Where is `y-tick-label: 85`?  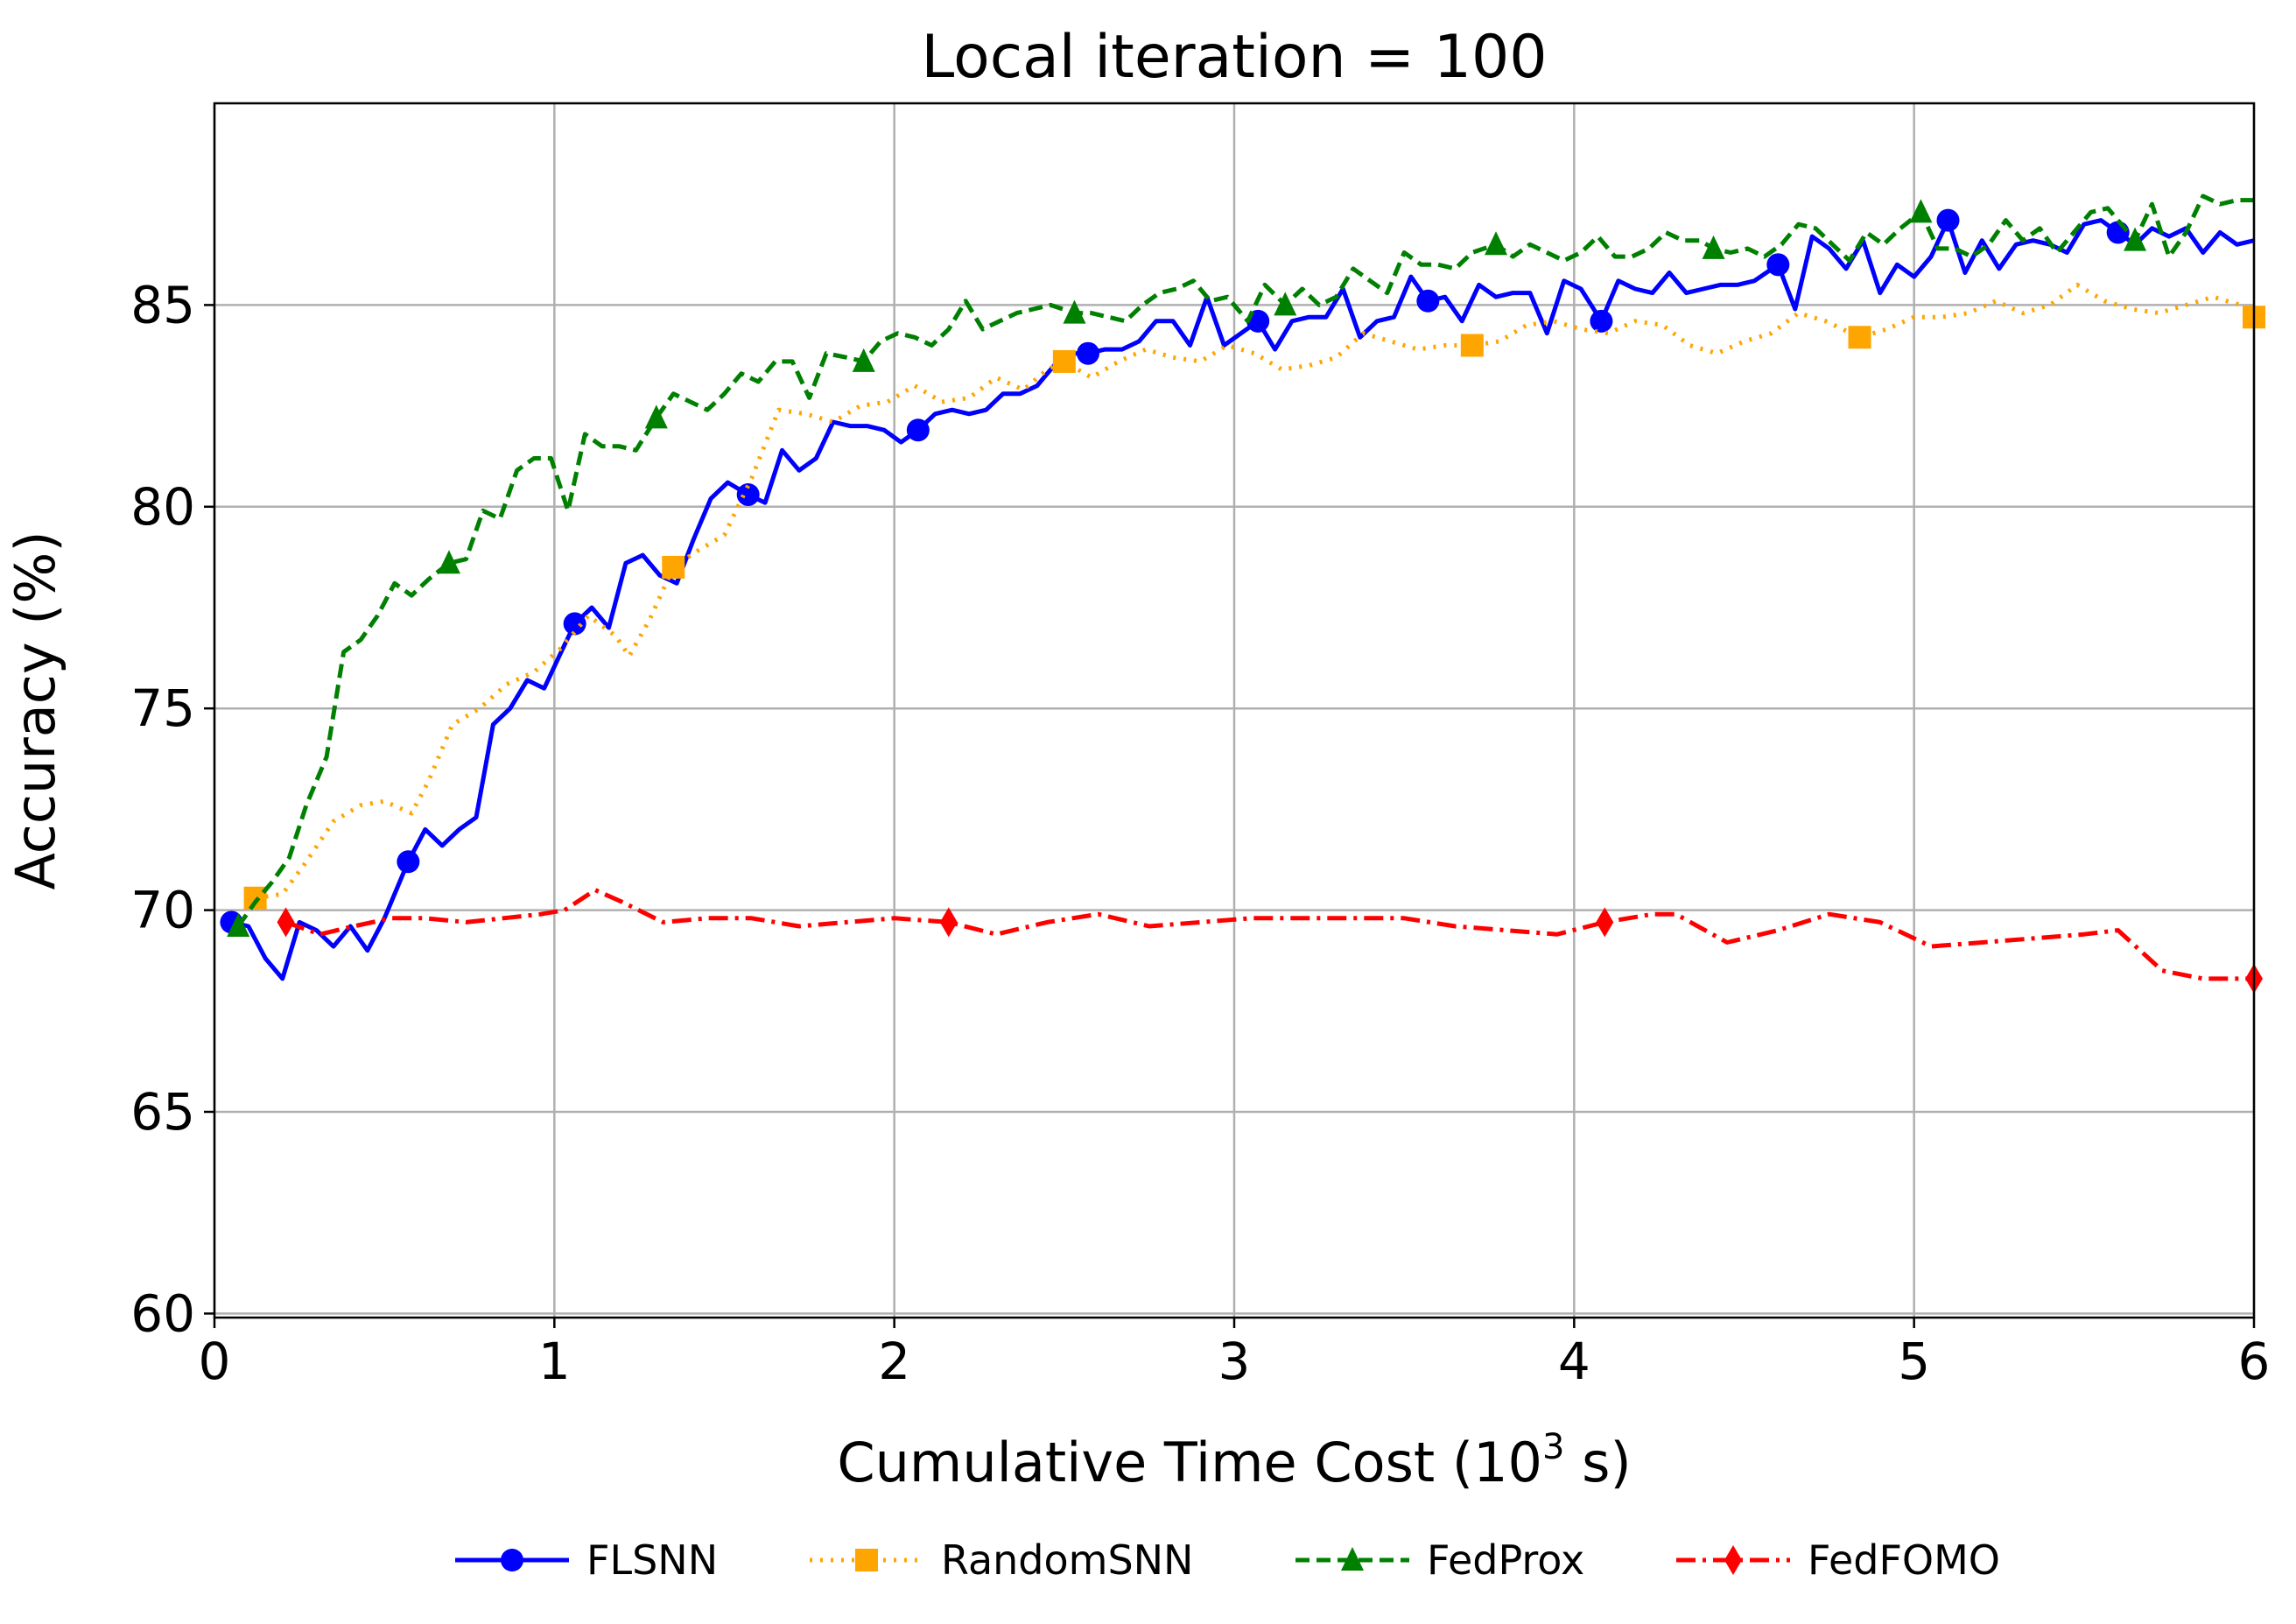
y-tick-label: 85 is located at coordinates (163, 304).